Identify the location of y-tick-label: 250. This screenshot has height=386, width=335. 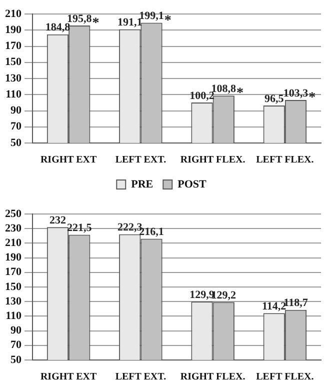
(13, 214).